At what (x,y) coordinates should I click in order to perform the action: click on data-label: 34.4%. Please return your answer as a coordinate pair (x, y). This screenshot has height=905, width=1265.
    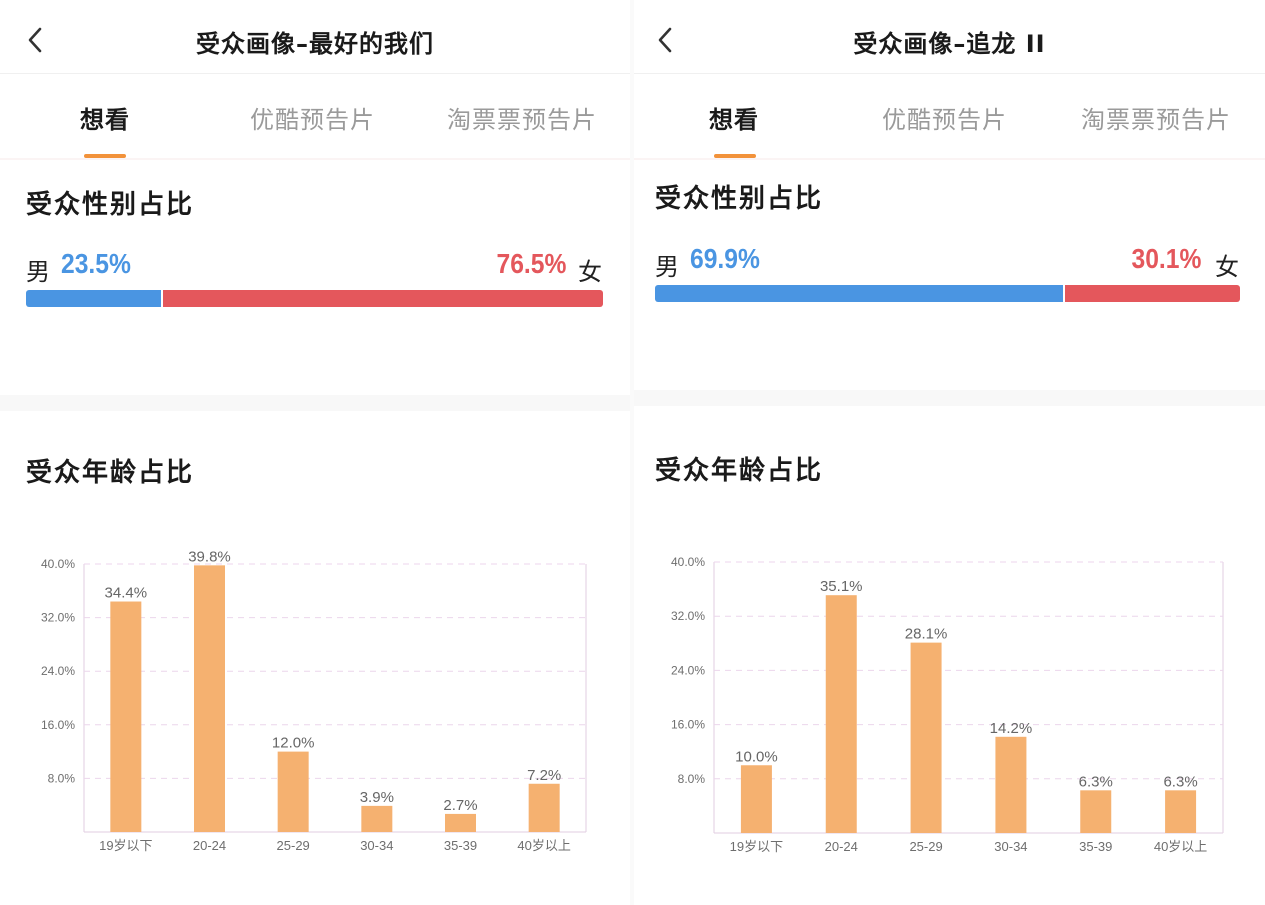
    Looking at the image, I should click on (126, 593).